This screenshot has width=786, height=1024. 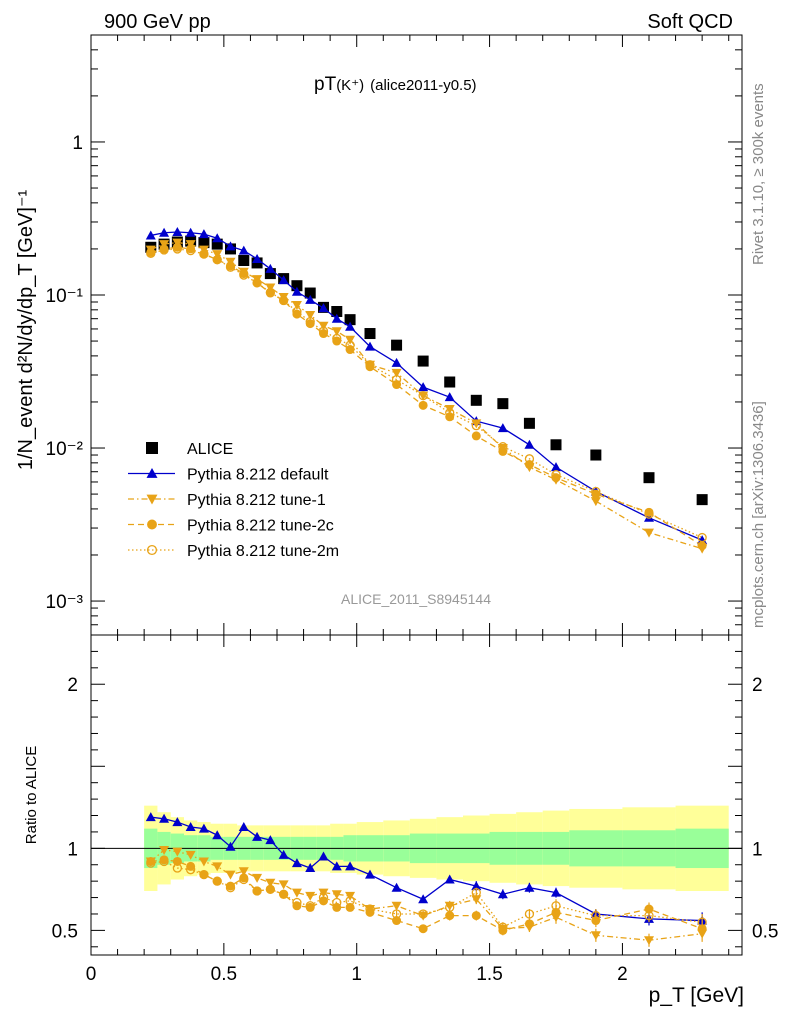 I want to click on legend-label: Pythia 8.212 tune-2m, so click(x=263, y=551).